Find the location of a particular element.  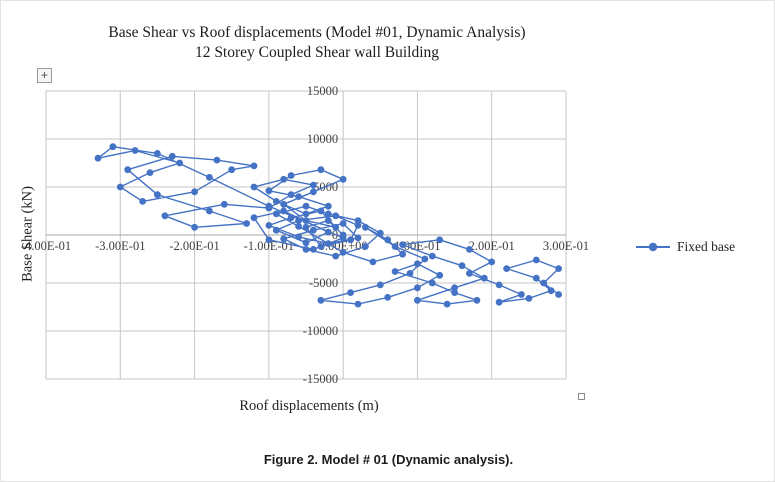

x-tick-label: 3.00E-01 is located at coordinates (566, 246).